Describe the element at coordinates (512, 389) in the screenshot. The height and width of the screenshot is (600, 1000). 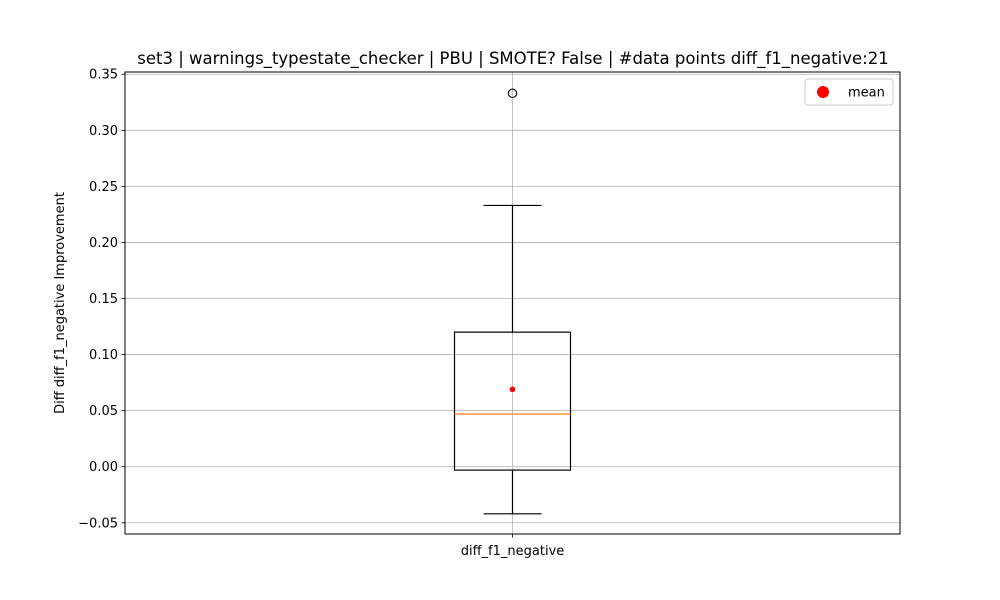
I see `mean-marker` at that location.